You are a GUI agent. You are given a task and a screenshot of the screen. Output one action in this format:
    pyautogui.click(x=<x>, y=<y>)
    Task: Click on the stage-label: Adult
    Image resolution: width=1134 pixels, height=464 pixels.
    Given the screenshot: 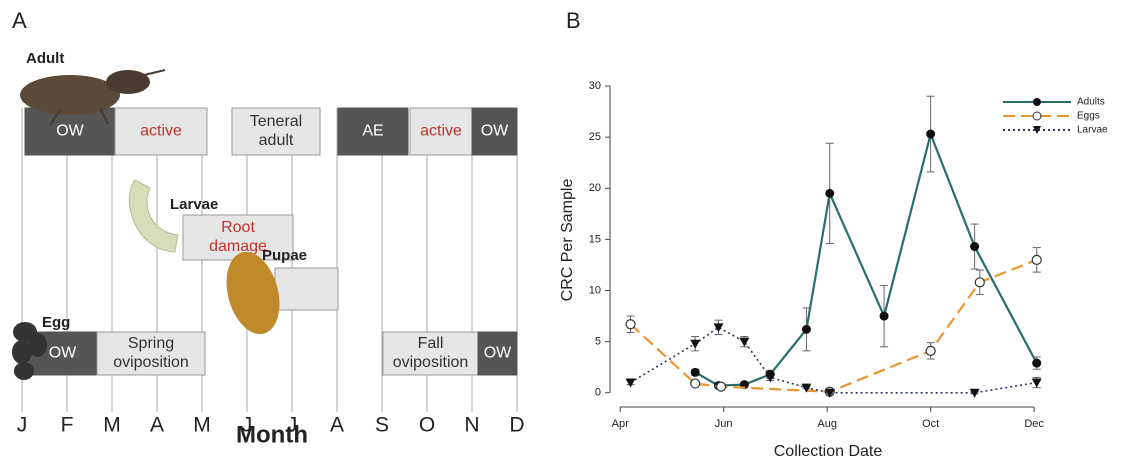 What is the action you would take?
    pyautogui.click(x=45, y=58)
    